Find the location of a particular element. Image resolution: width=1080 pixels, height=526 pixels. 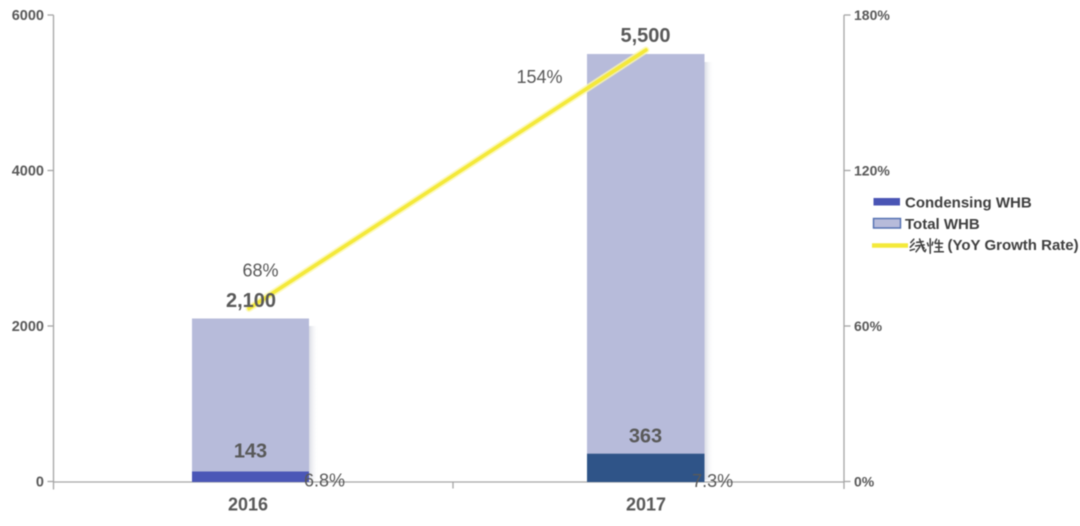

svg-text: 0 is located at coordinates (40, 483).